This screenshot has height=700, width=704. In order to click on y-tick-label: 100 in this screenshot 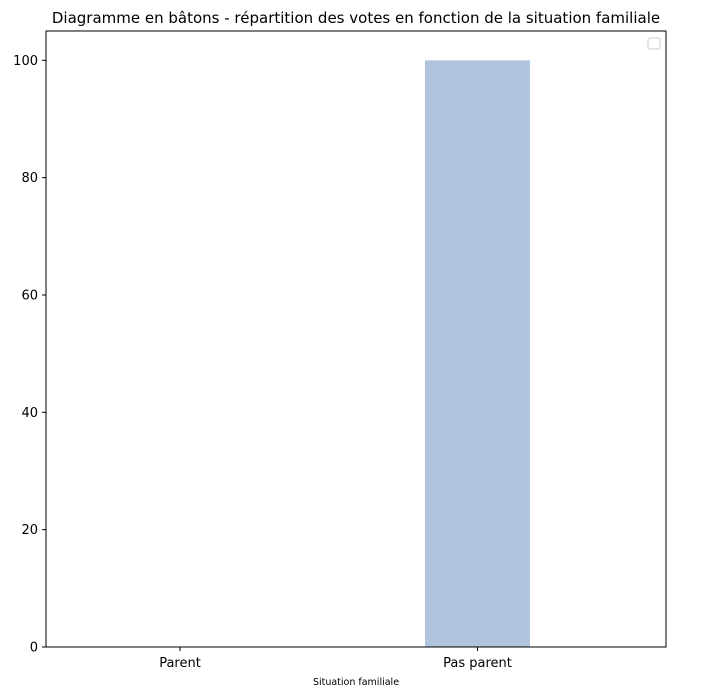, I will do `click(25, 61)`.